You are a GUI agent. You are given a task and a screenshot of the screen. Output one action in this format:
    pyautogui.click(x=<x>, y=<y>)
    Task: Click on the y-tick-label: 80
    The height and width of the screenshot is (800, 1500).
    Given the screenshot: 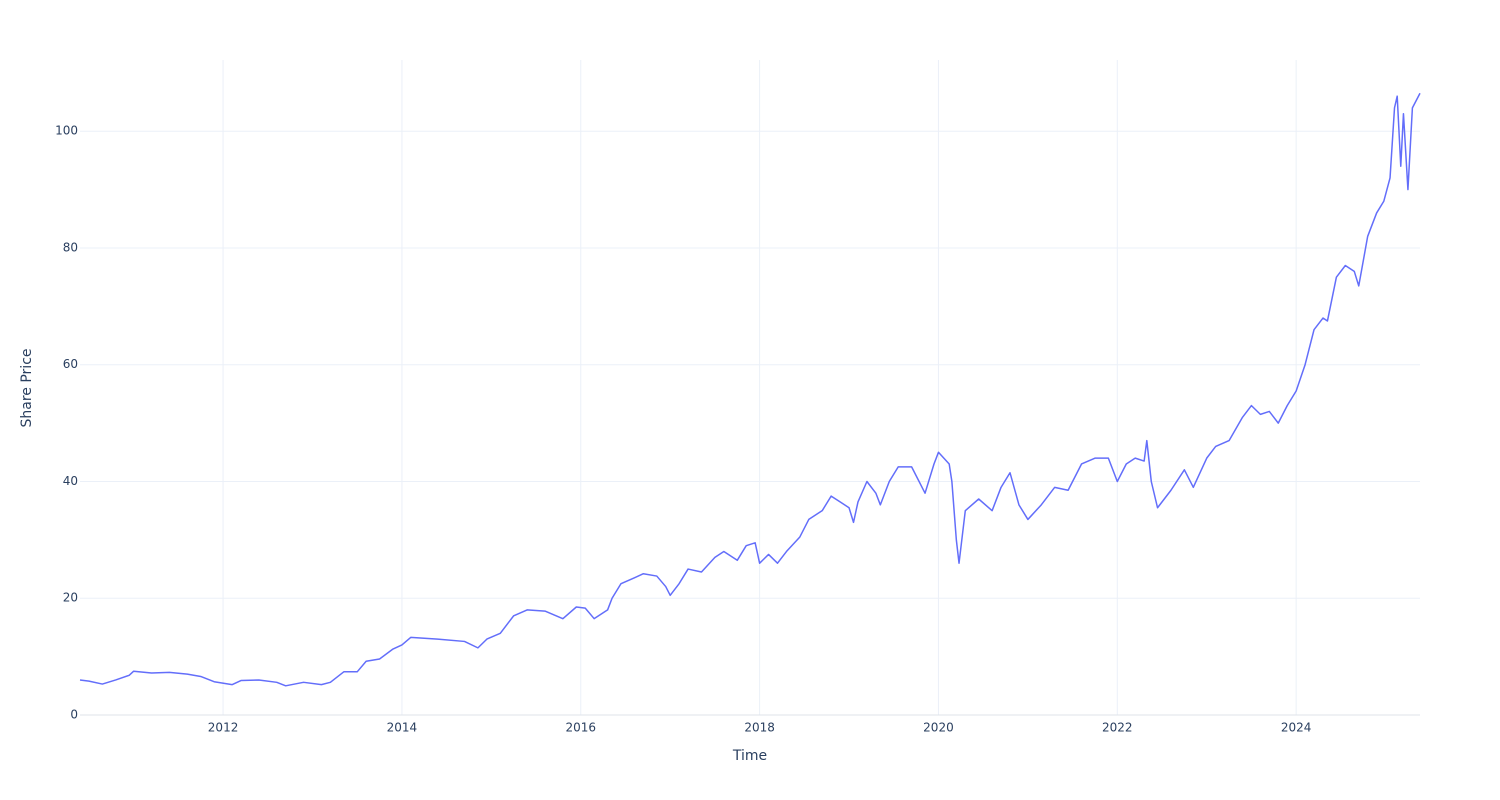 What is the action you would take?
    pyautogui.click(x=70, y=247)
    